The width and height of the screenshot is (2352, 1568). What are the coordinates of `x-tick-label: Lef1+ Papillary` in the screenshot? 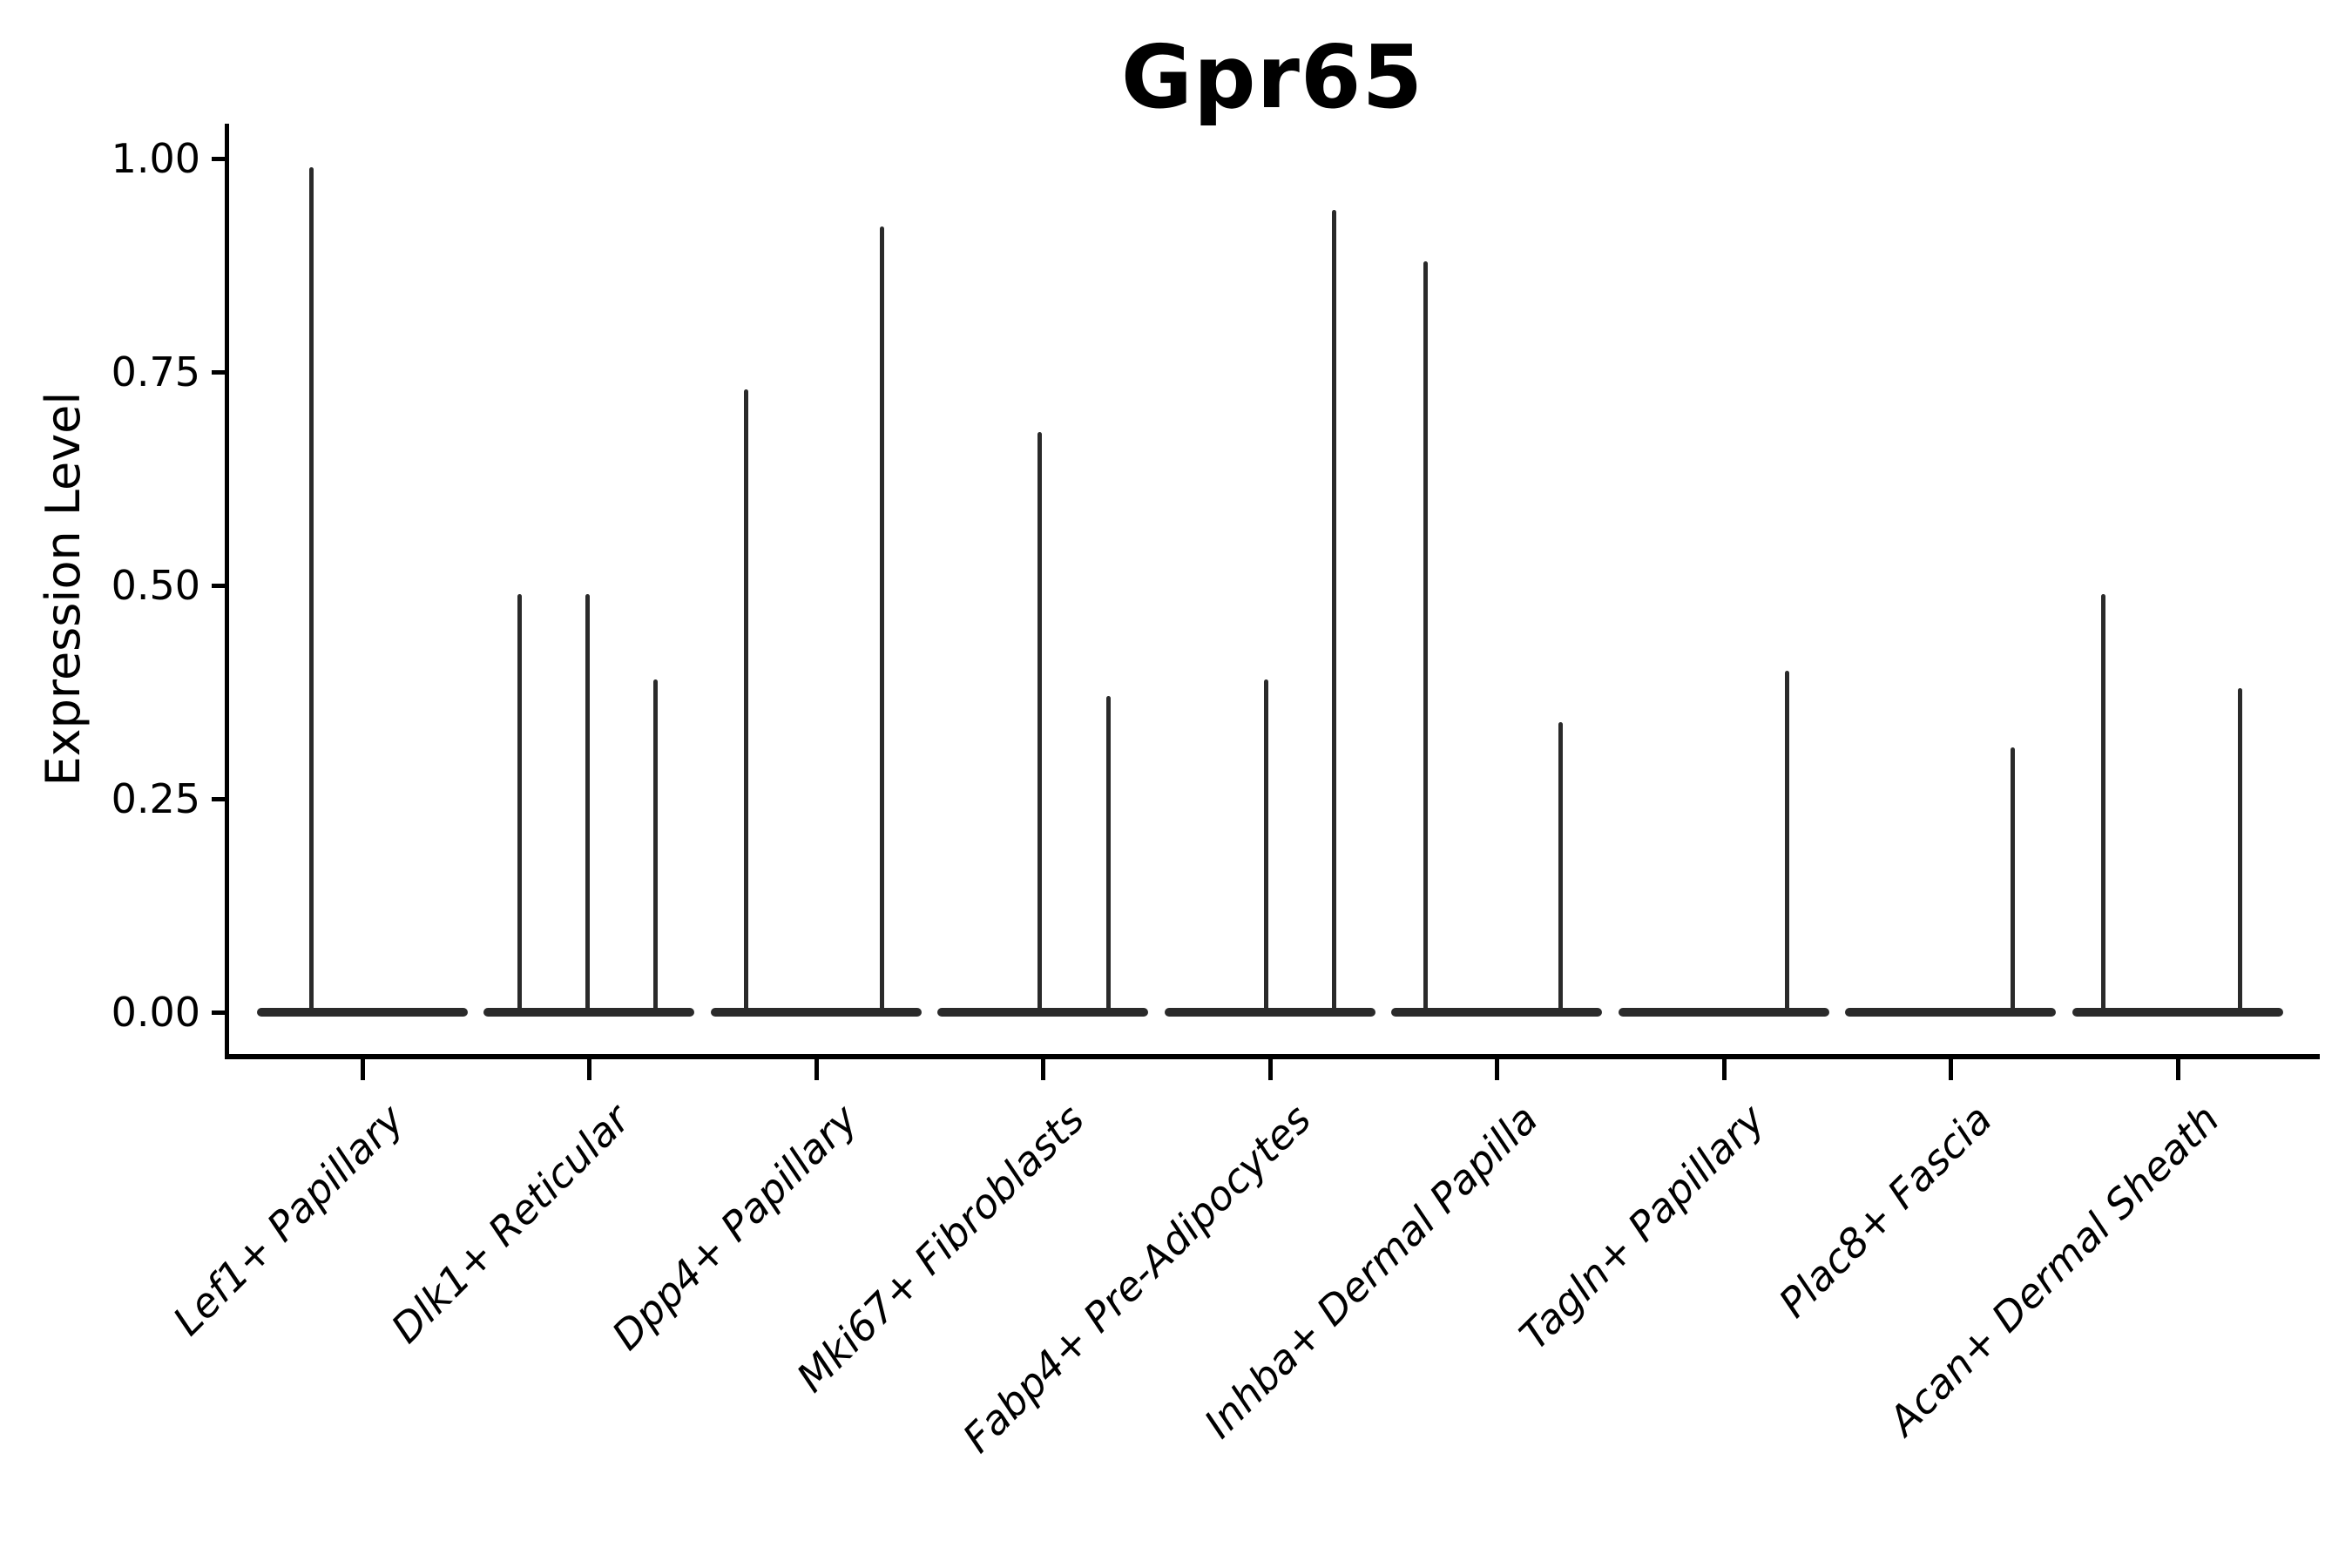 It's located at (288, 1220).